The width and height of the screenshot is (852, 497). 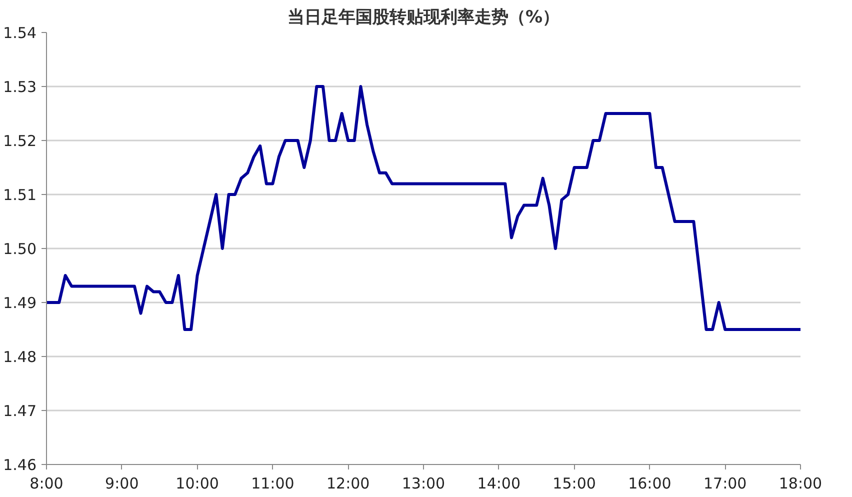 I want to click on x-tick-label: 14:00, so click(x=499, y=483).